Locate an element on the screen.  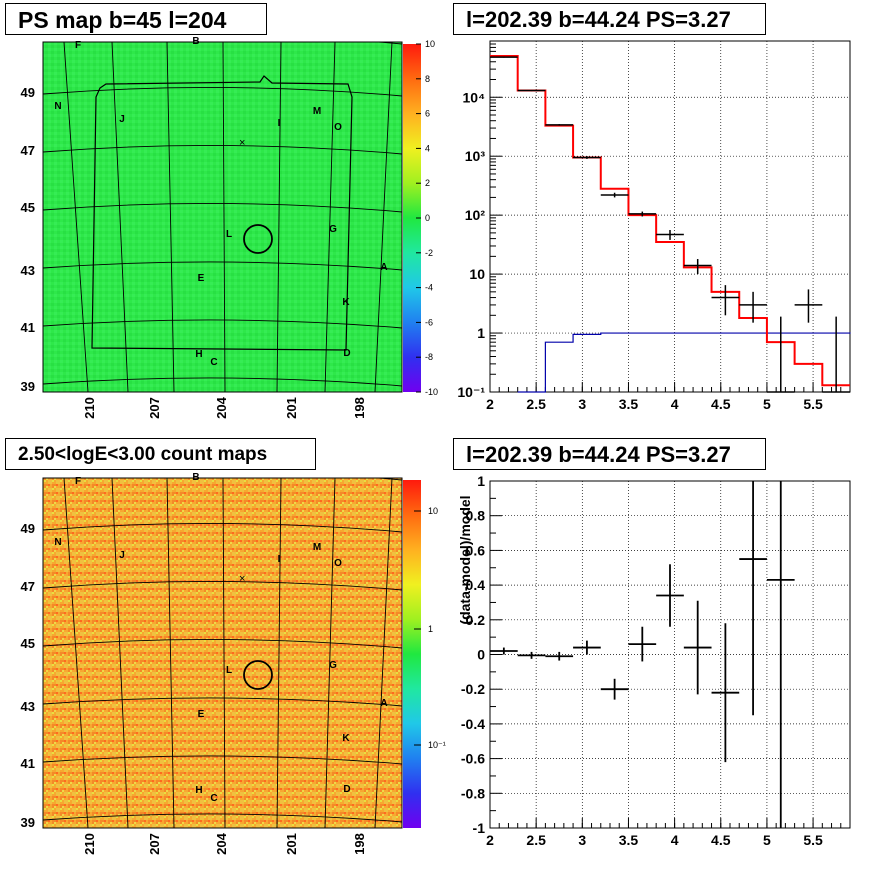
map2-lat-label: 45 is located at coordinates (28, 643).